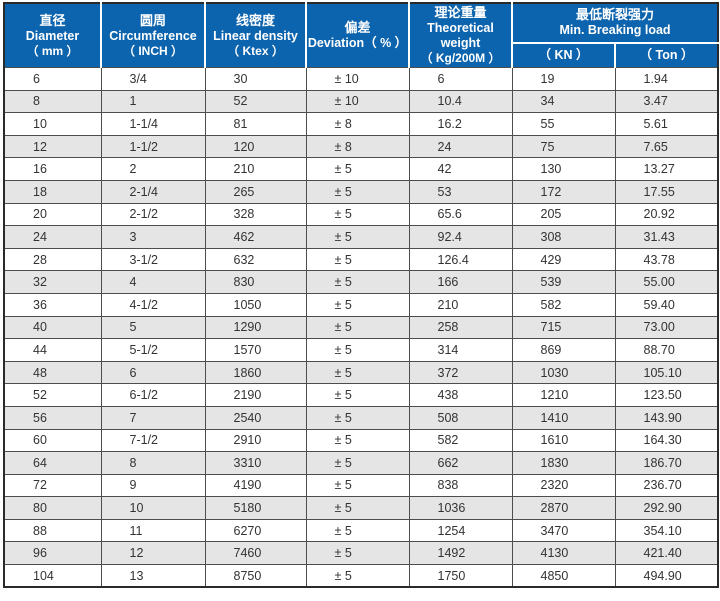  What do you see at coordinates (666, 259) in the screenshot?
I see `table-cell: 43.78` at bounding box center [666, 259].